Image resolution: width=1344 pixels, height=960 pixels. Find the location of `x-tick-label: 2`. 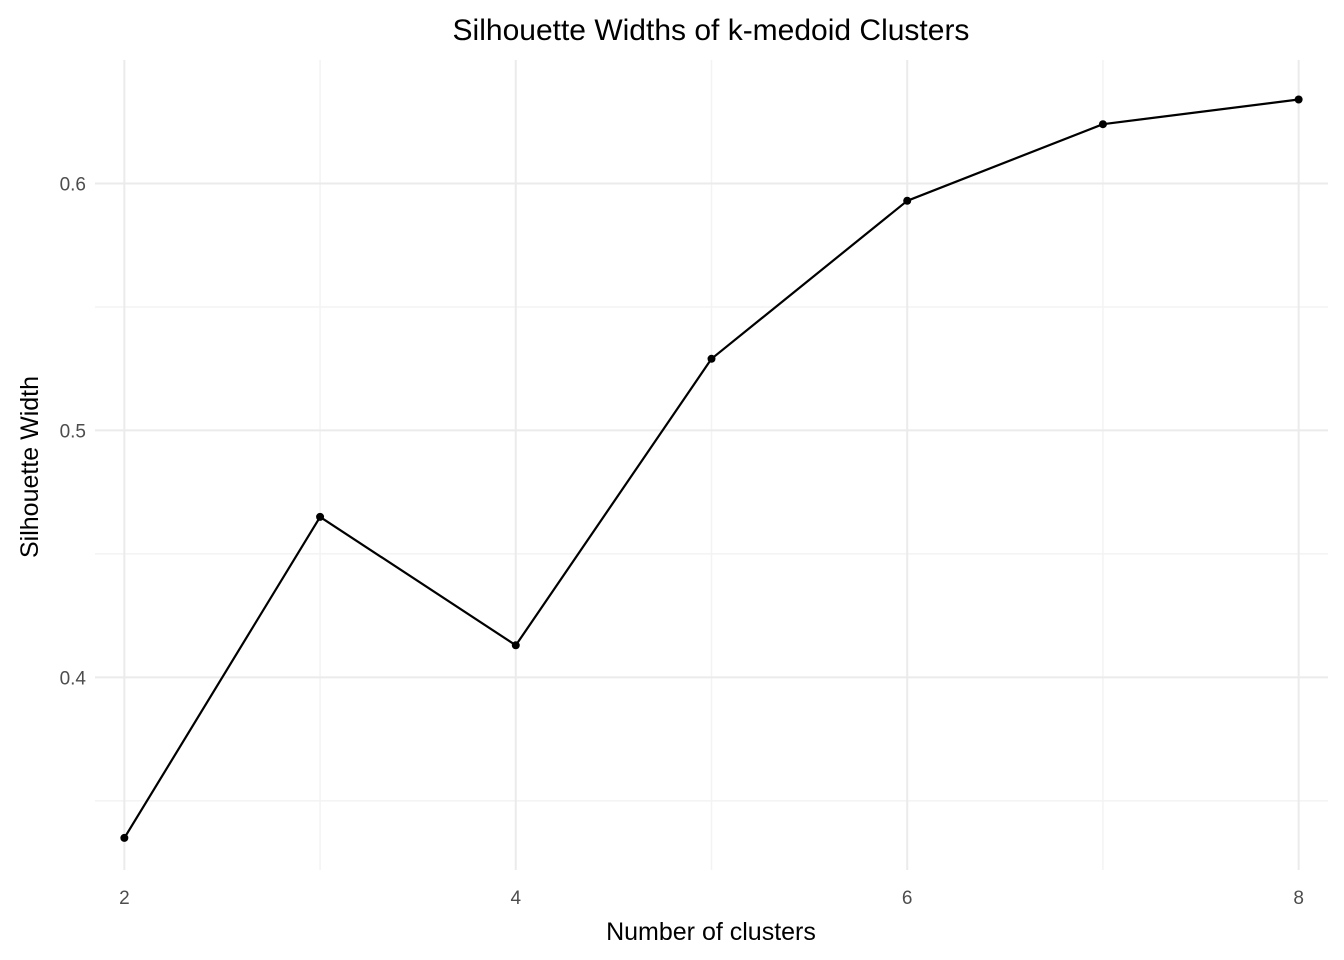

x-tick-label: 2 is located at coordinates (124, 898).